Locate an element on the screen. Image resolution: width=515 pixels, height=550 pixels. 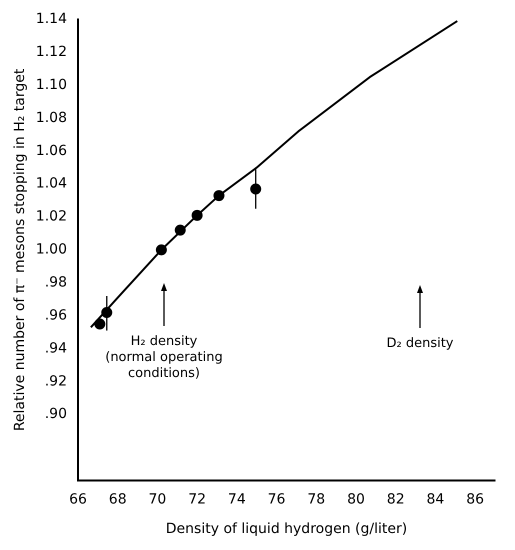
y-tick-label: 1.12 is located at coordinates (51, 52).